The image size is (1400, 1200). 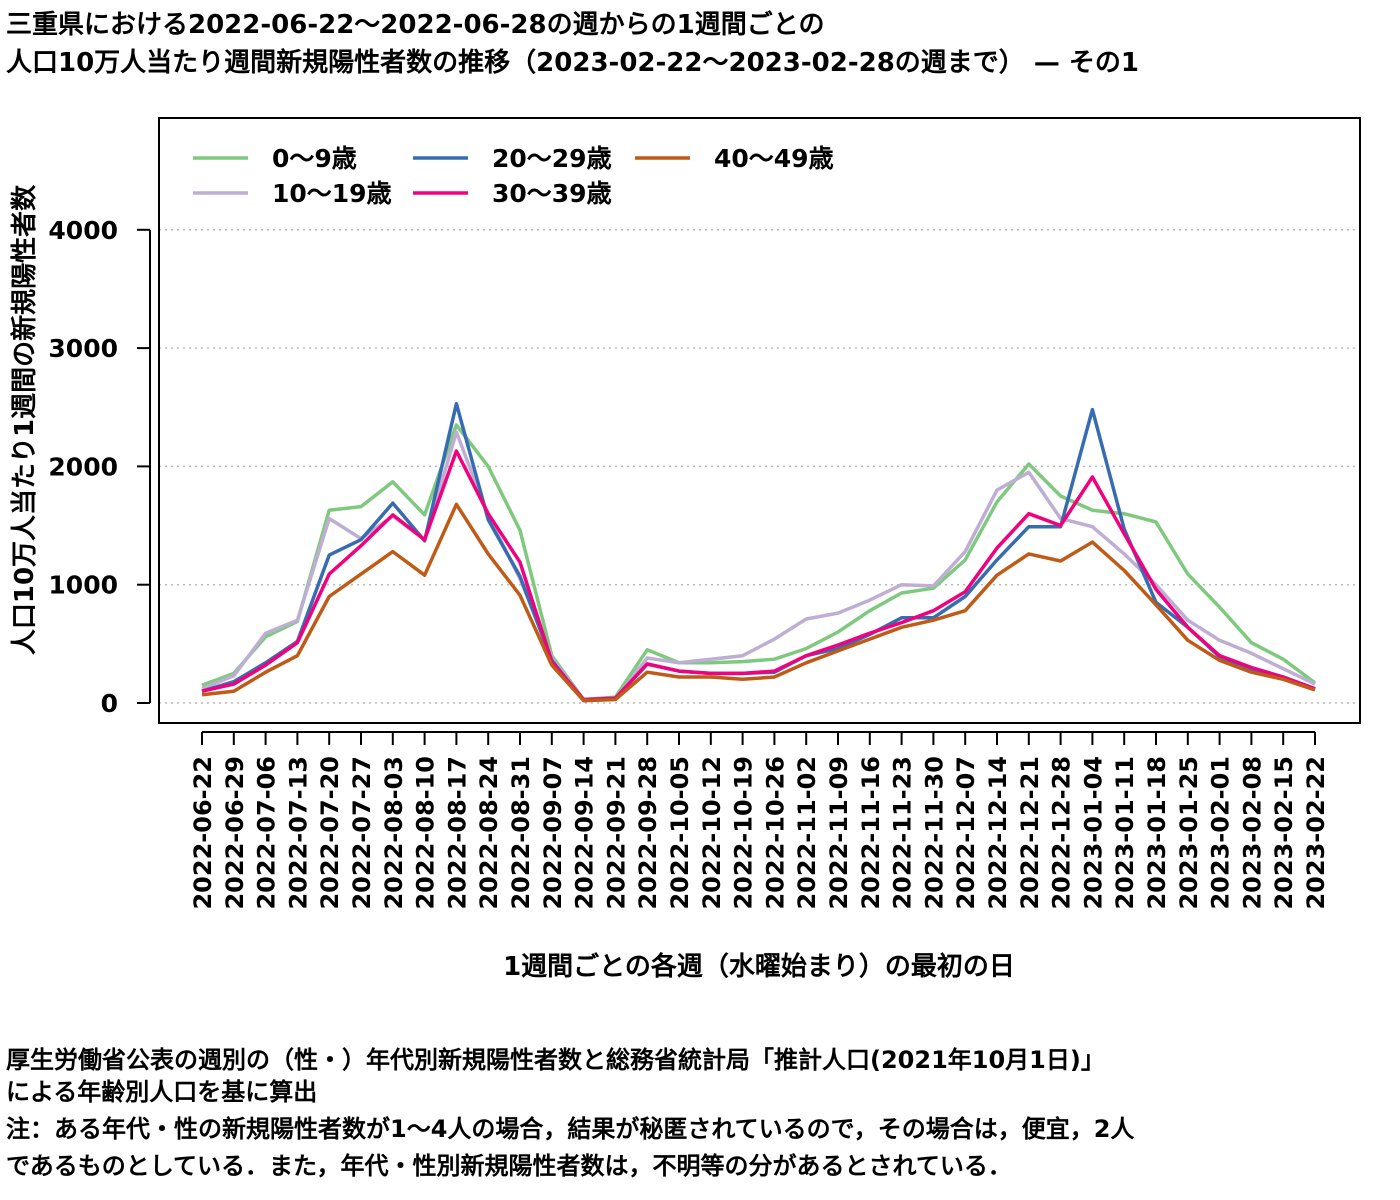 What do you see at coordinates (513, 176) in the screenshot?
I see `legend: 0〜9歳 10〜19歳 20〜29歳 30〜39歳 40〜49歳` at bounding box center [513, 176].